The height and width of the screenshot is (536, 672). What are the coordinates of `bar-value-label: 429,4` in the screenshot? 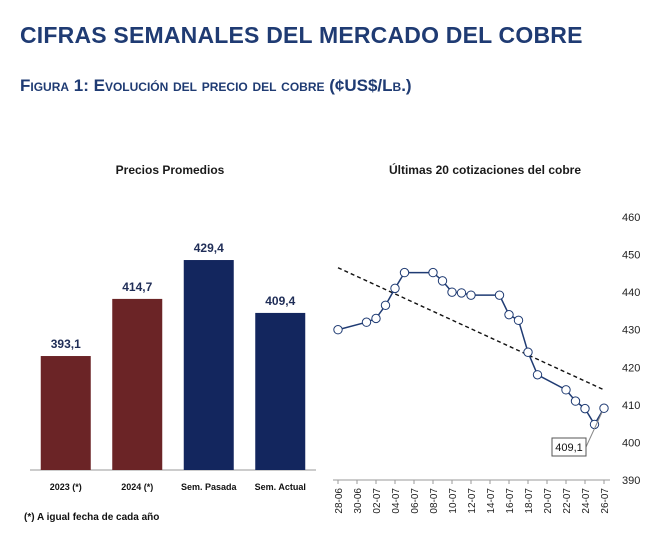 It's located at (209, 248).